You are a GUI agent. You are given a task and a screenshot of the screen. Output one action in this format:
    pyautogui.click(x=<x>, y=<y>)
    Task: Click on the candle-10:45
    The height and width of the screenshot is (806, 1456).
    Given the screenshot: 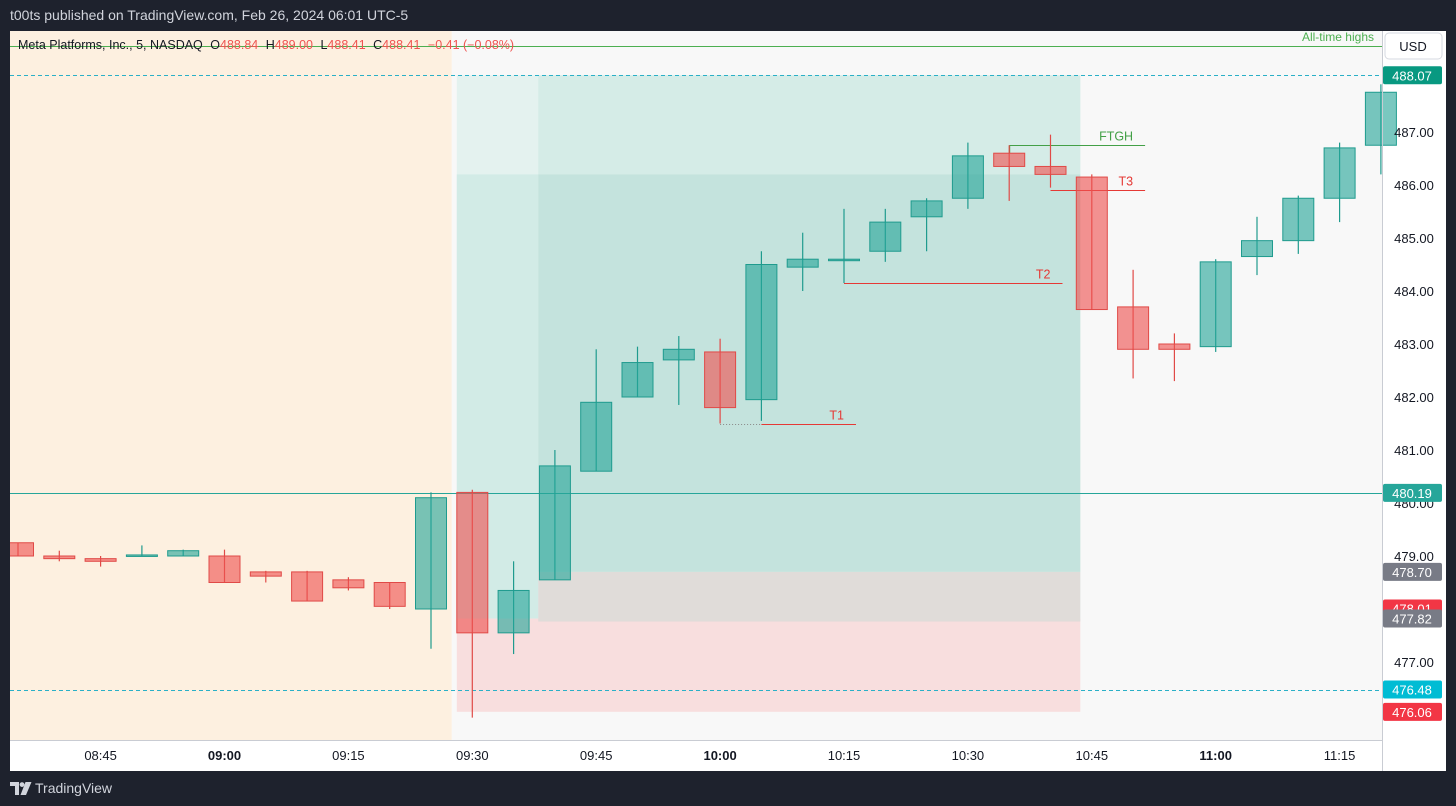 What is the action you would take?
    pyautogui.click(x=1091, y=242)
    